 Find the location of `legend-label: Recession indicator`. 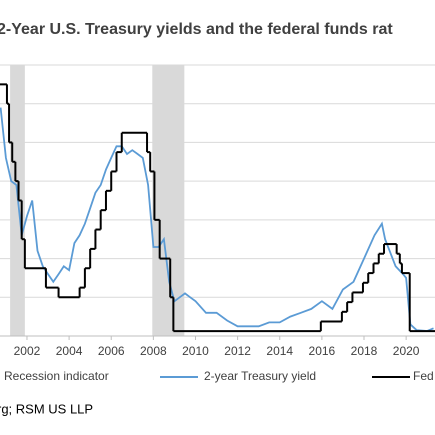

legend-label: Recession indicator is located at coordinates (56, 376).